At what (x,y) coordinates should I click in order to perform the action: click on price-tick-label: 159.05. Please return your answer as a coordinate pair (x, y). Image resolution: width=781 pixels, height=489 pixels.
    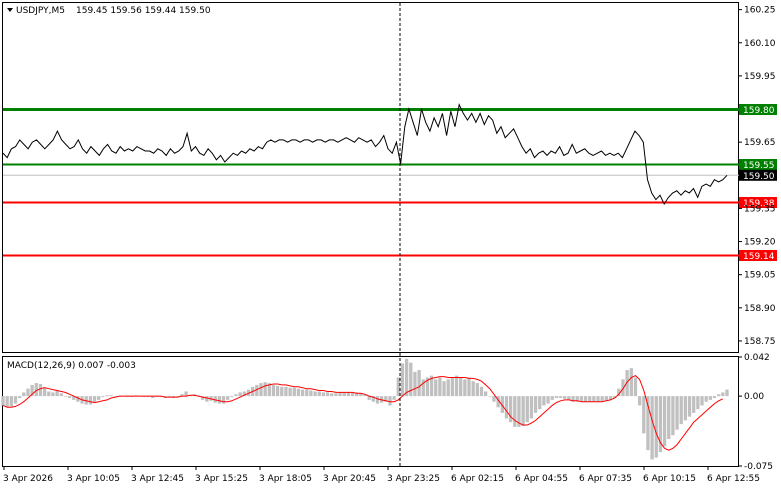
    Looking at the image, I should click on (760, 276).